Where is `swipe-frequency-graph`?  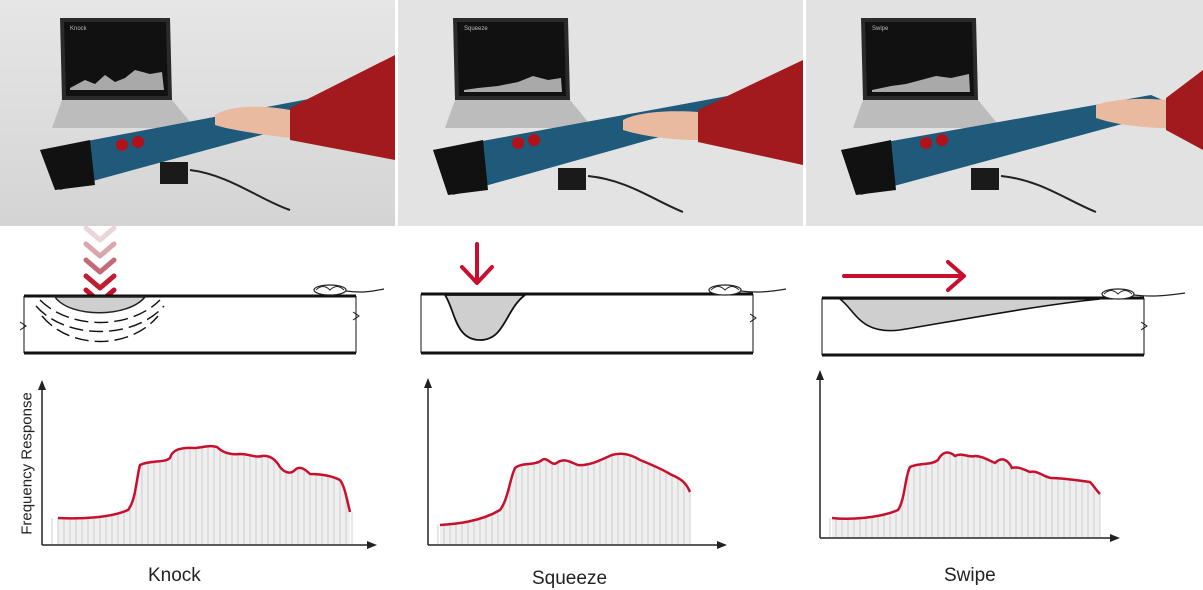
swipe-frequency-graph is located at coordinates (968, 456).